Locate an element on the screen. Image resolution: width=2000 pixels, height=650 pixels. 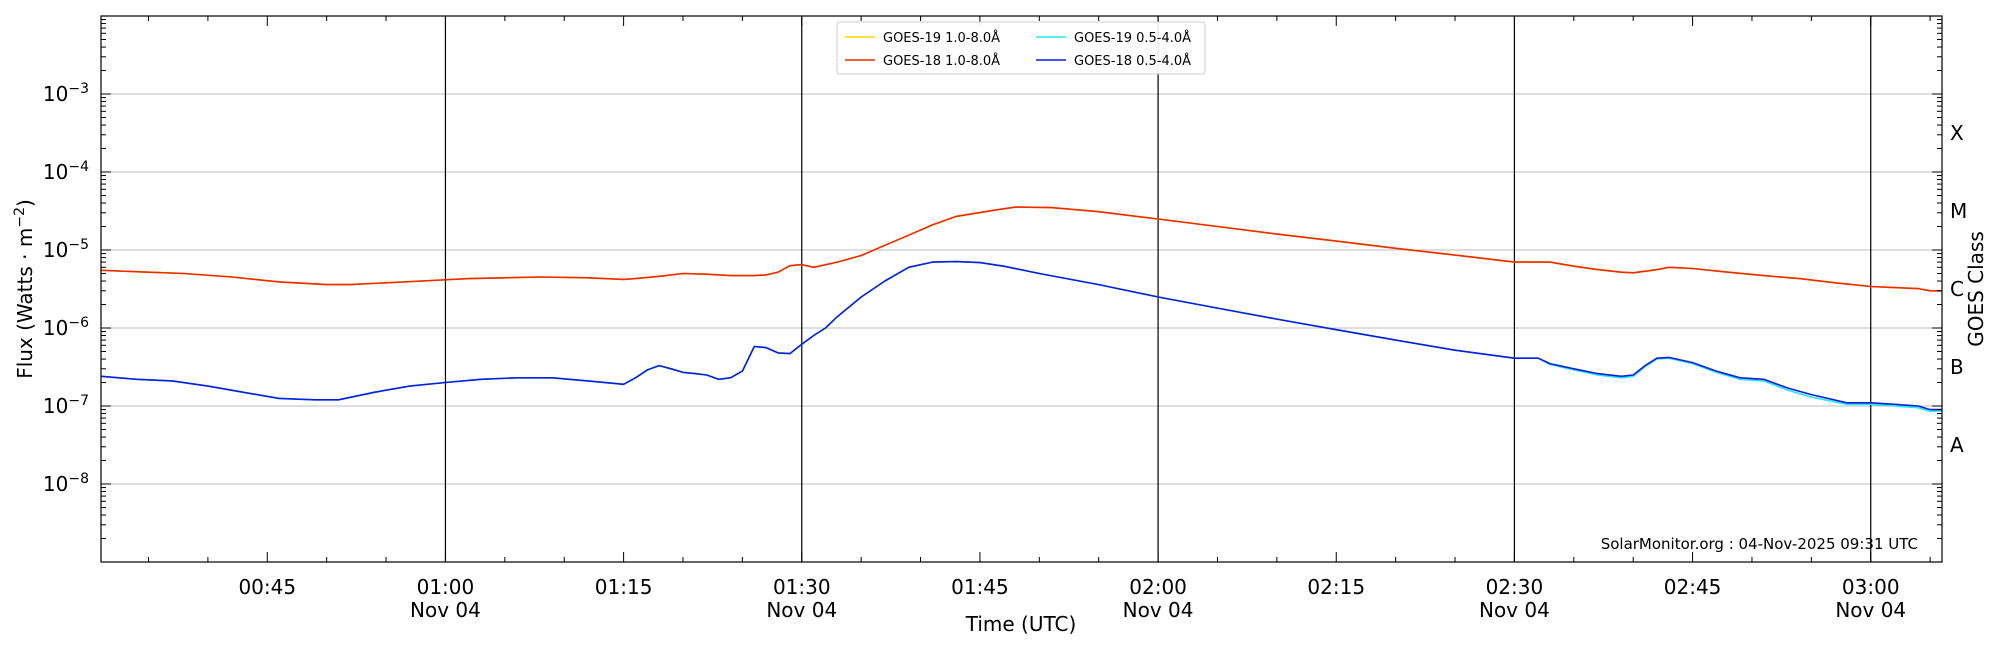
y-tick-label: 10⁻⁵ is located at coordinates (66, 249).